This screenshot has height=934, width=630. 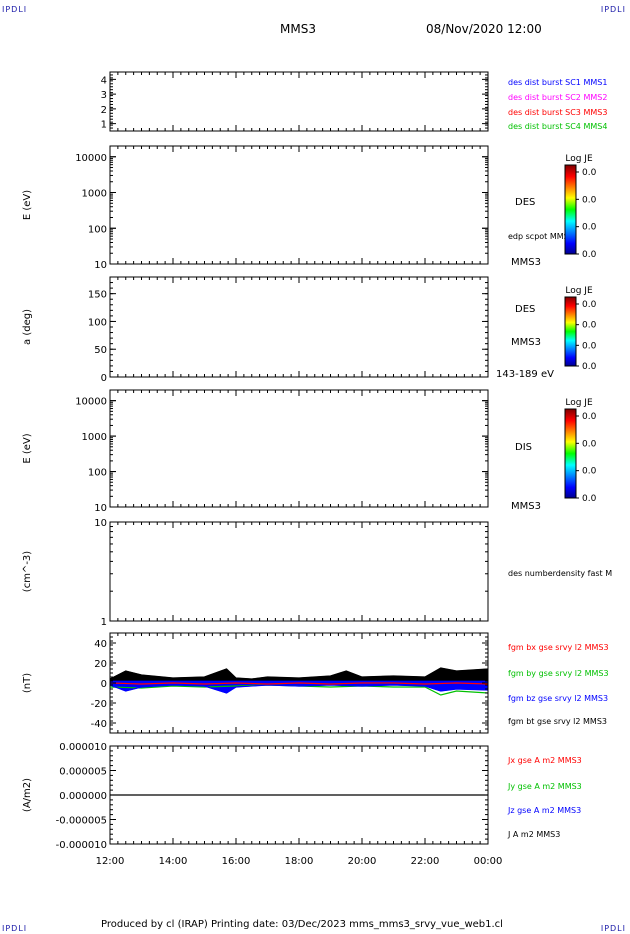 I want to click on legend-entry: fgm bz gse srvy l2 MMS3, so click(x=558, y=698).